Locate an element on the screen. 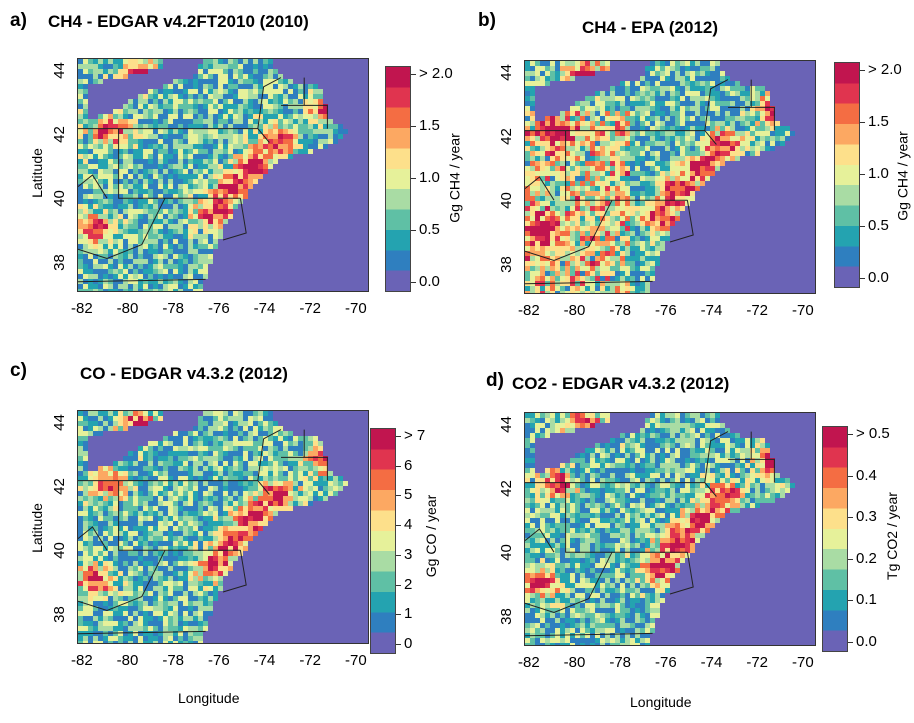 This screenshot has width=914, height=723. colorbar-unit: Gg CH4 / year is located at coordinates (454, 178).